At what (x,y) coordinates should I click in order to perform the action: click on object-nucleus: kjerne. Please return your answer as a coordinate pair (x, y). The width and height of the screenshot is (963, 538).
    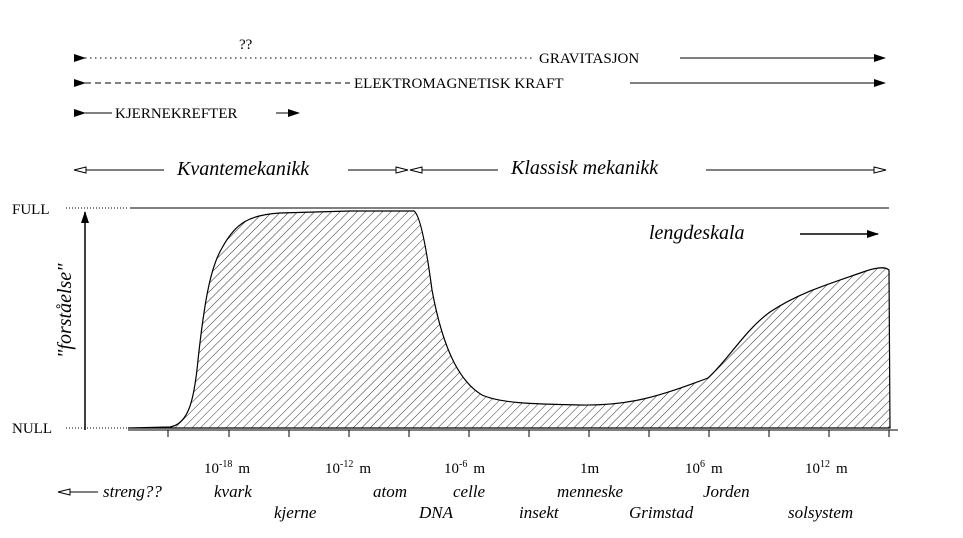
    Looking at the image, I should click on (295, 512).